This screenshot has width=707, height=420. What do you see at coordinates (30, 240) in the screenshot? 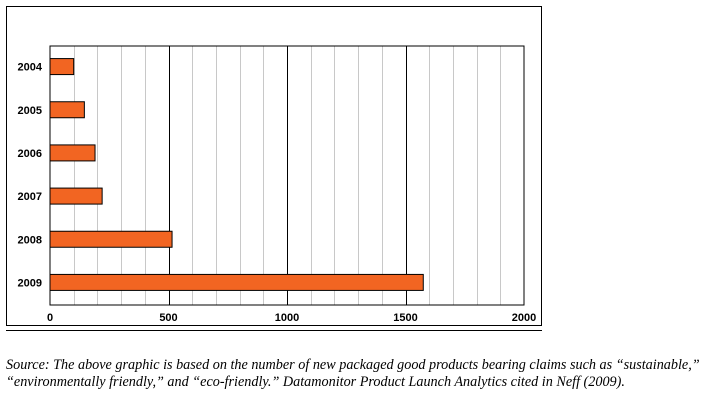
I see `y-tick-label: 2008` at bounding box center [30, 240].